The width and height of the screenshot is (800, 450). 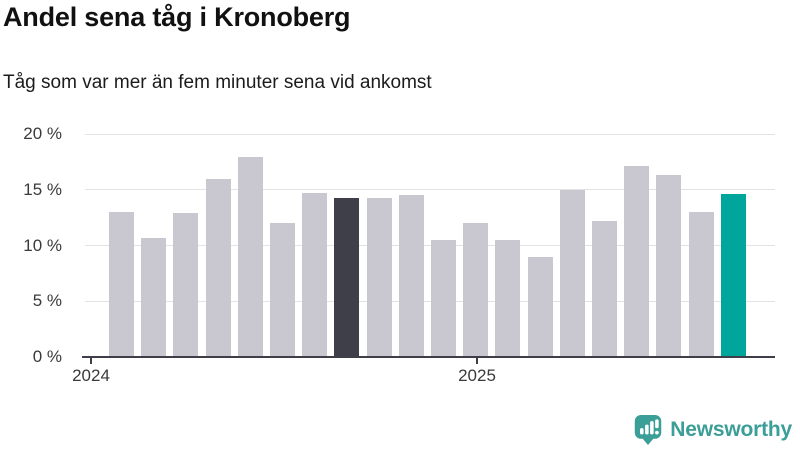 I want to click on y-tick-label: 20 %, so click(x=42, y=133).